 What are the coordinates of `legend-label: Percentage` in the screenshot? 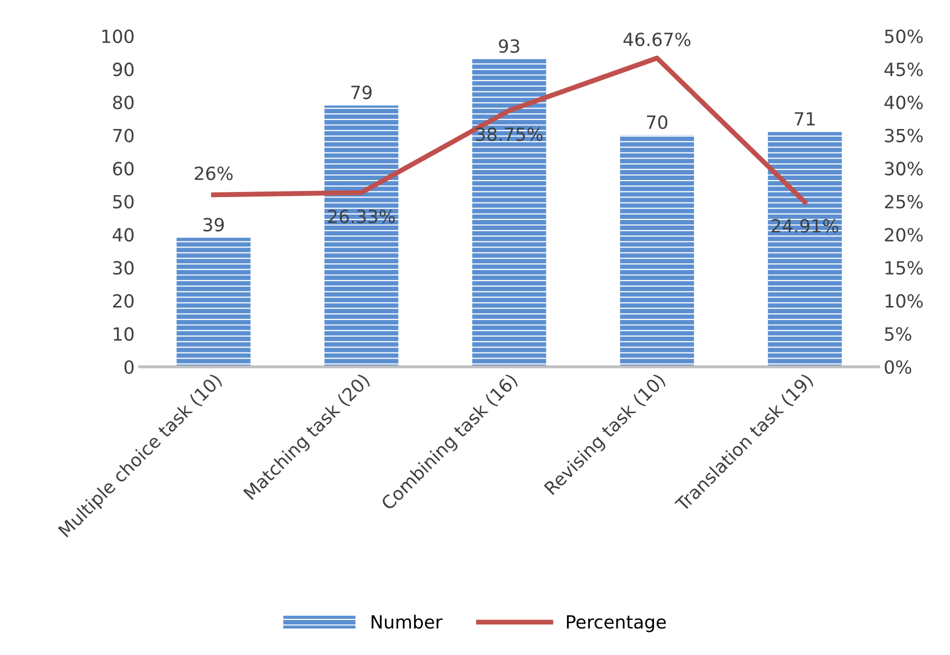 It's located at (616, 623).